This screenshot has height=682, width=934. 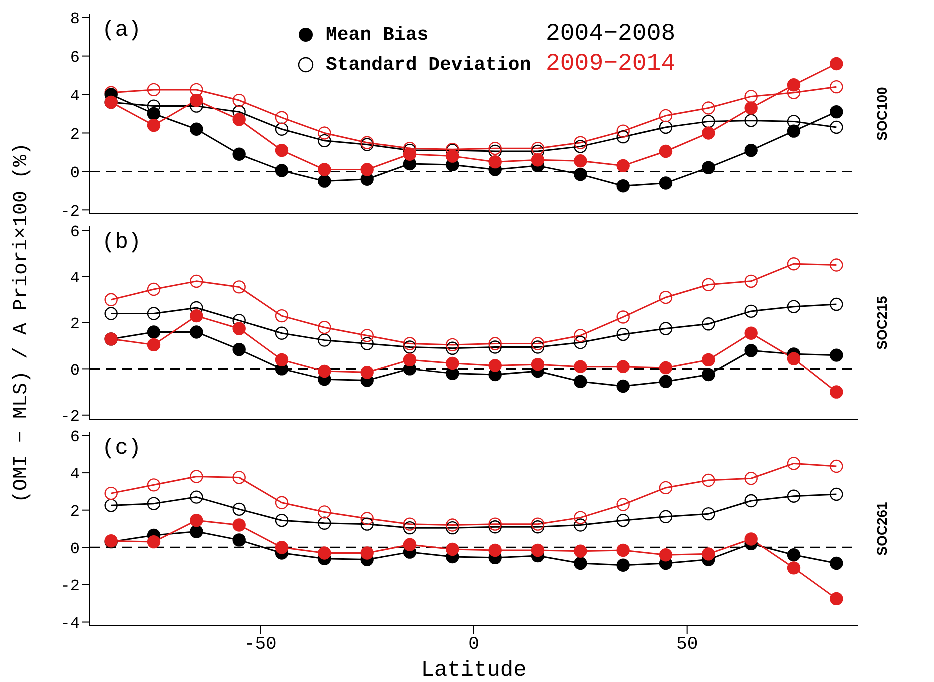 What do you see at coordinates (378, 35) in the screenshot?
I see `annotation: Mean Bias` at bounding box center [378, 35].